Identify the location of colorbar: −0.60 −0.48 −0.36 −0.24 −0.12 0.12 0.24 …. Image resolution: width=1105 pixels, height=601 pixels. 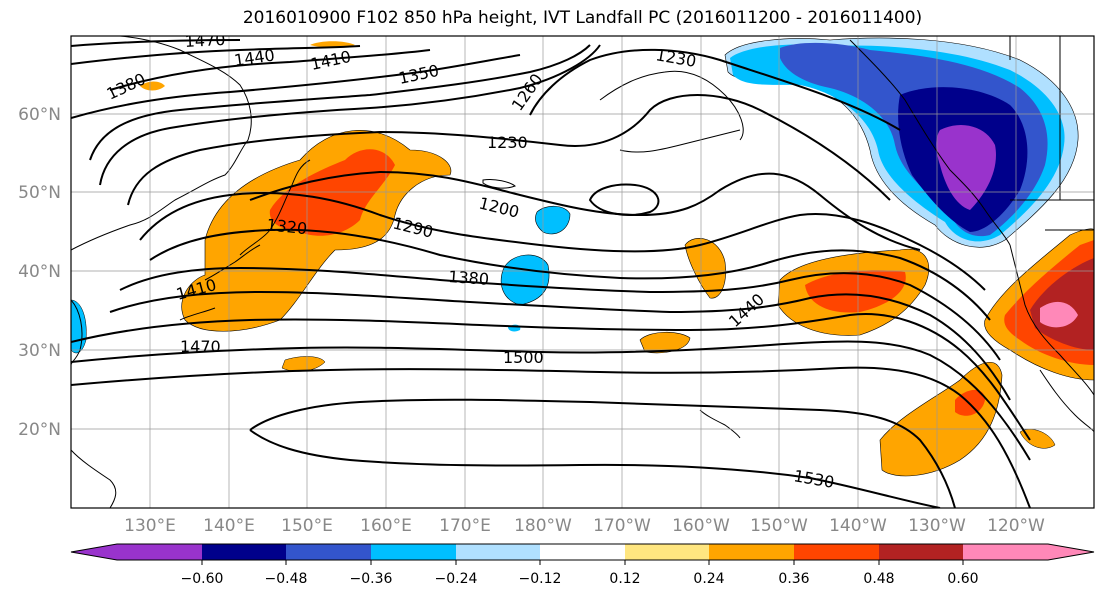
(582, 565).